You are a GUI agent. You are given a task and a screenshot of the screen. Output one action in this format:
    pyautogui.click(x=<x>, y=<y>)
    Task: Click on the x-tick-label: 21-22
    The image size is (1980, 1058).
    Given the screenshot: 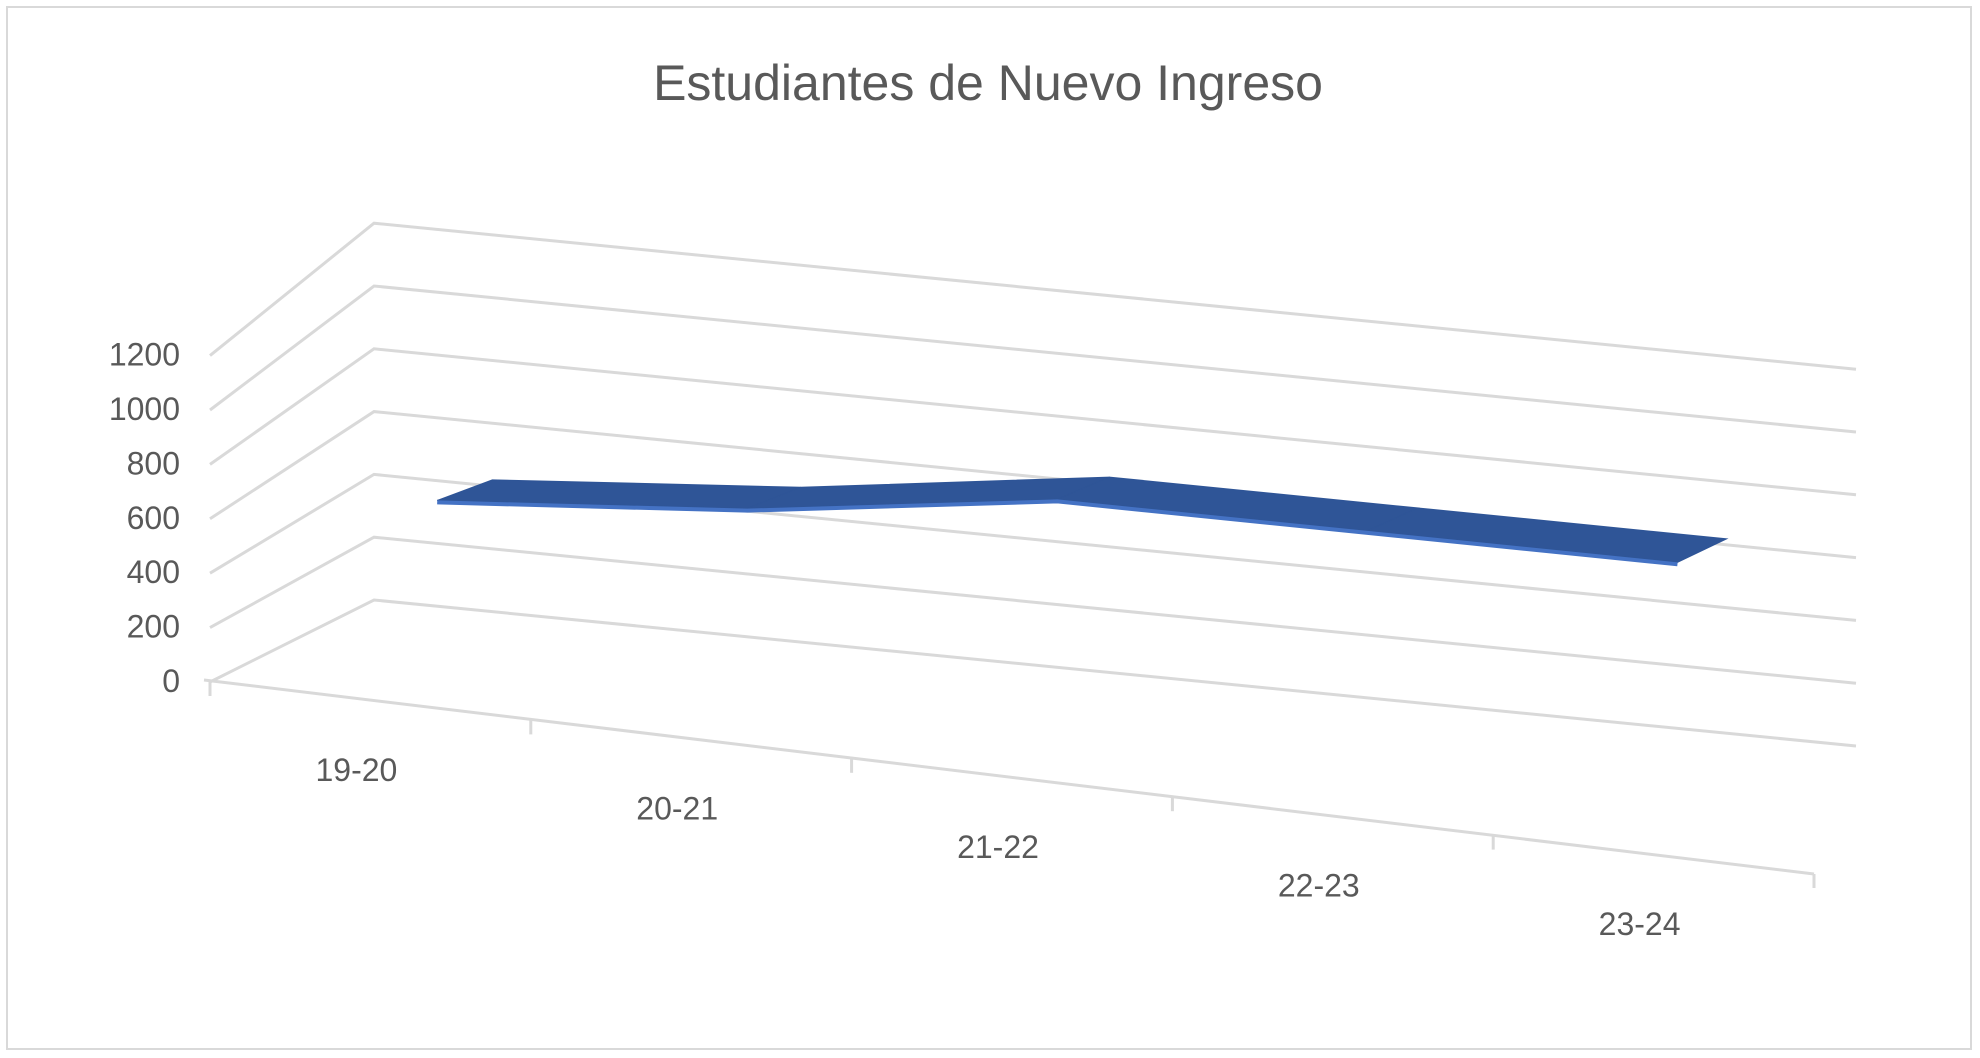 What is the action you would take?
    pyautogui.click(x=998, y=847)
    